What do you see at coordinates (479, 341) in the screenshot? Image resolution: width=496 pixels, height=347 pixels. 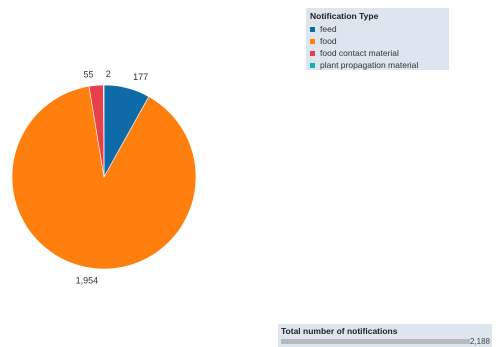 I see `total-value: 2,188` at bounding box center [479, 341].